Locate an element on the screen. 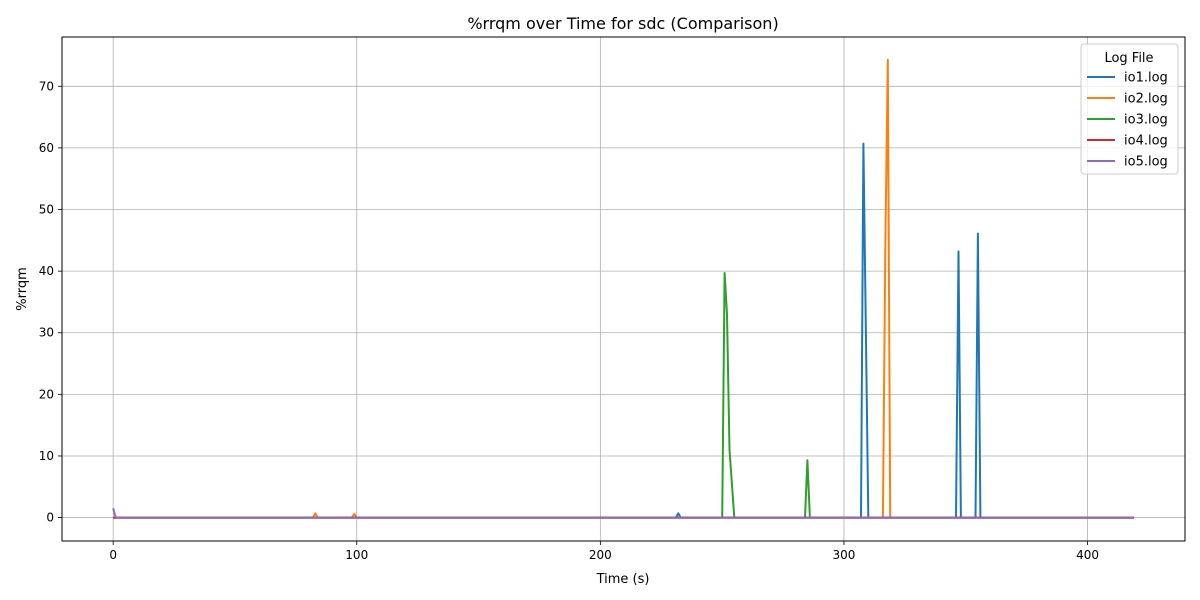 The image size is (1200, 600). legend-items: io1.log io2.log io3.log io4.log io5.log is located at coordinates (1127, 120).